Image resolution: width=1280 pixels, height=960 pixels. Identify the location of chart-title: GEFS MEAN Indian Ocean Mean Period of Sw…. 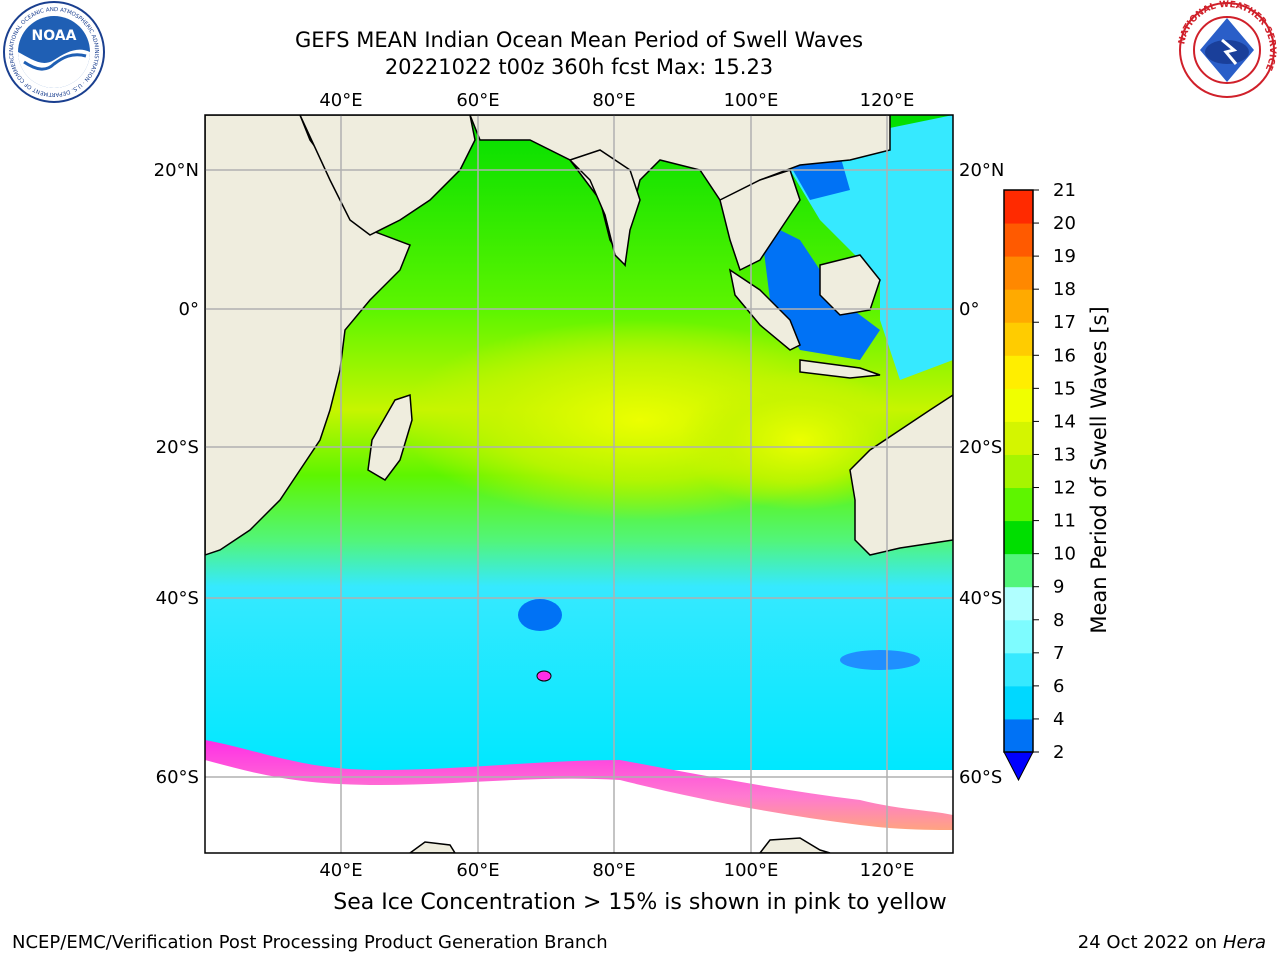
(579, 40).